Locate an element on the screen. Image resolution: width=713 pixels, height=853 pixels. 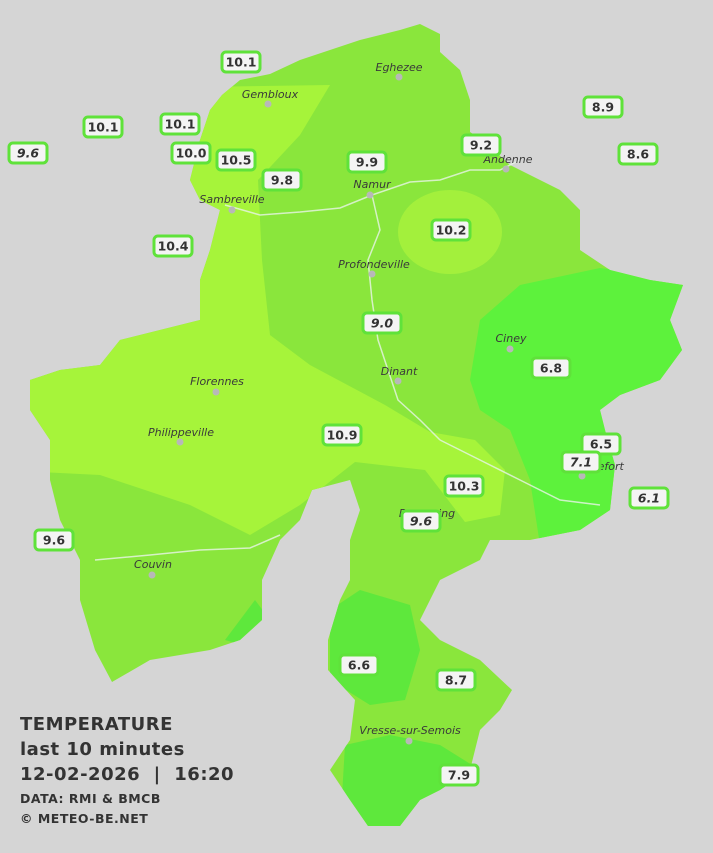
station-value: 6.6 is located at coordinates (359, 665).